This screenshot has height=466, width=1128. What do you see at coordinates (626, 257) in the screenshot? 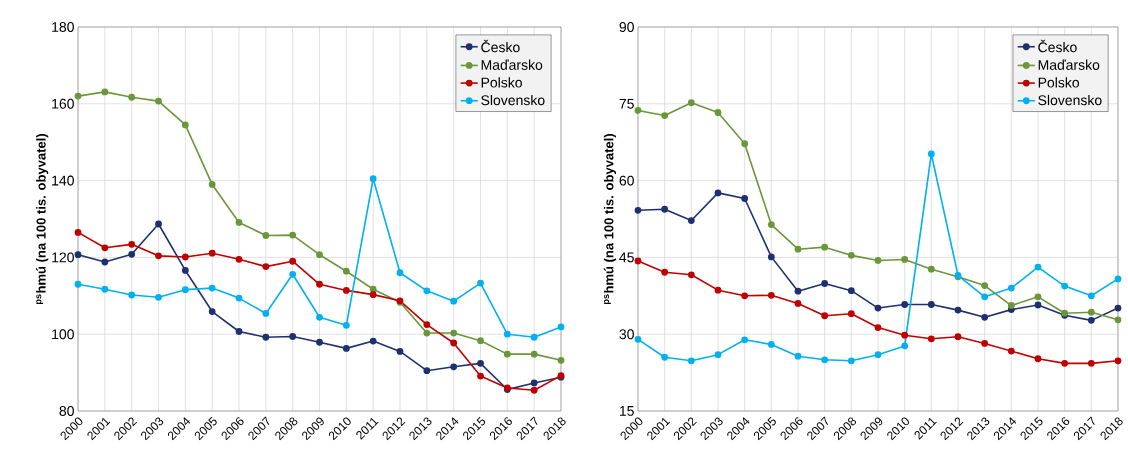
I see `y-tick-label: 45` at bounding box center [626, 257].